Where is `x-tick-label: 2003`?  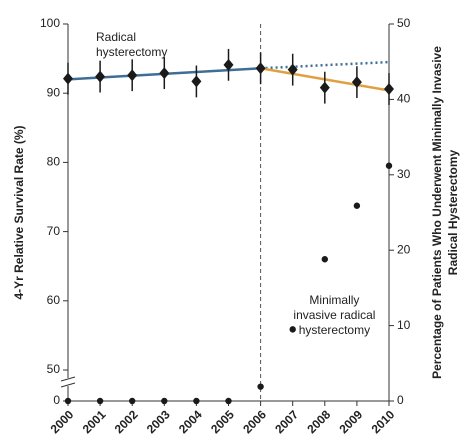 x-tick-label: 2003 is located at coordinates (158, 421).